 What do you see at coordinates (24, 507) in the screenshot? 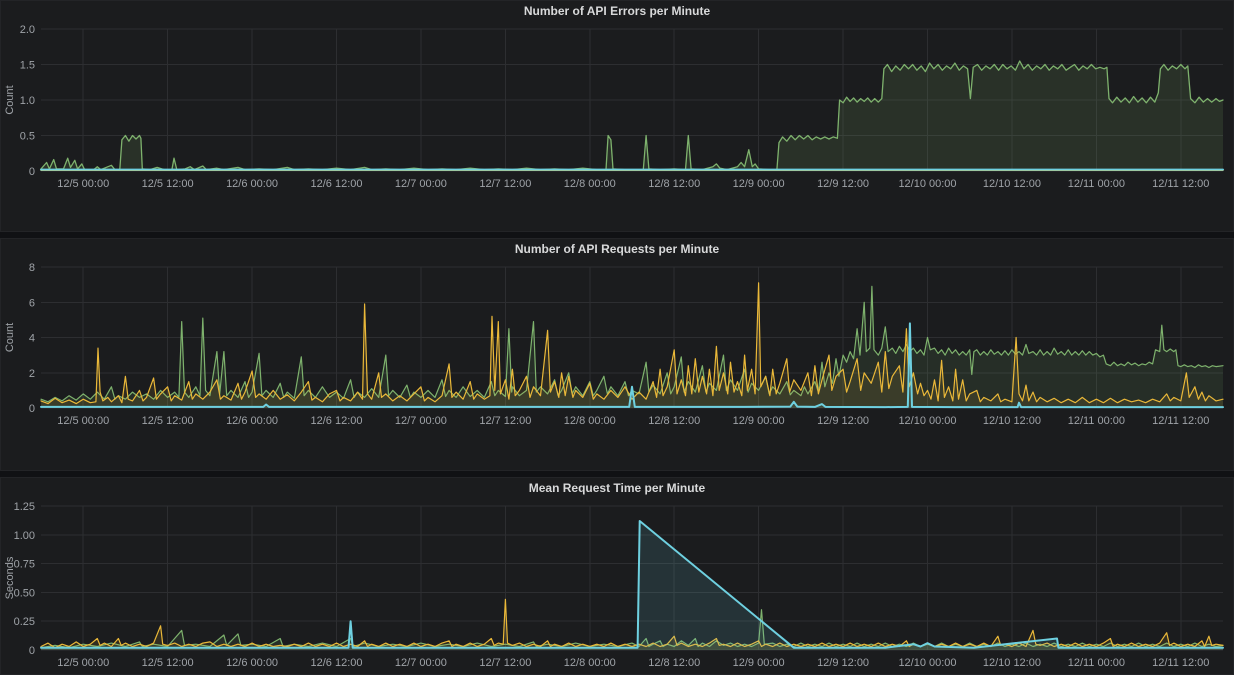
I see `y-tick-label: 1.25` at bounding box center [24, 507].